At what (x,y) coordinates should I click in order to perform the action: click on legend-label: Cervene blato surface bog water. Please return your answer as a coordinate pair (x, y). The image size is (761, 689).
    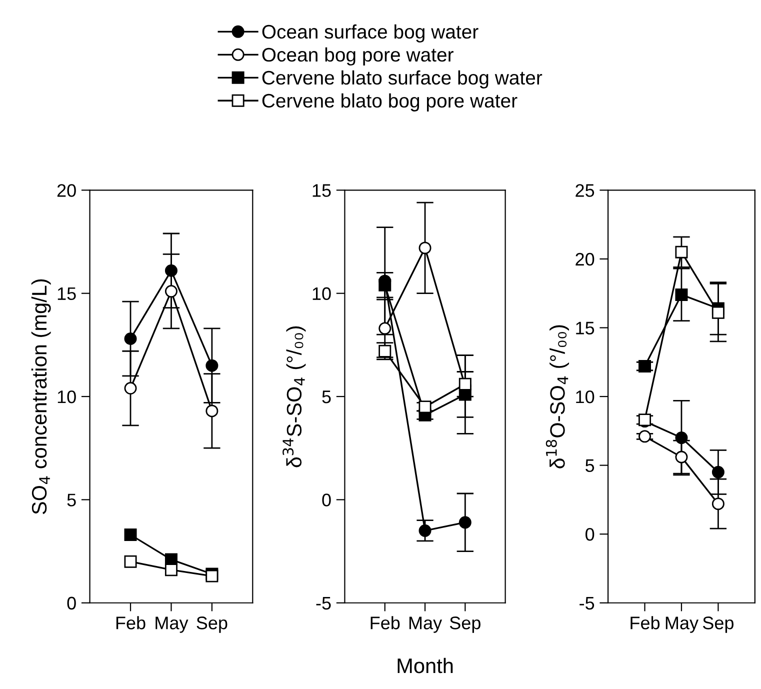
    Looking at the image, I should click on (402, 79).